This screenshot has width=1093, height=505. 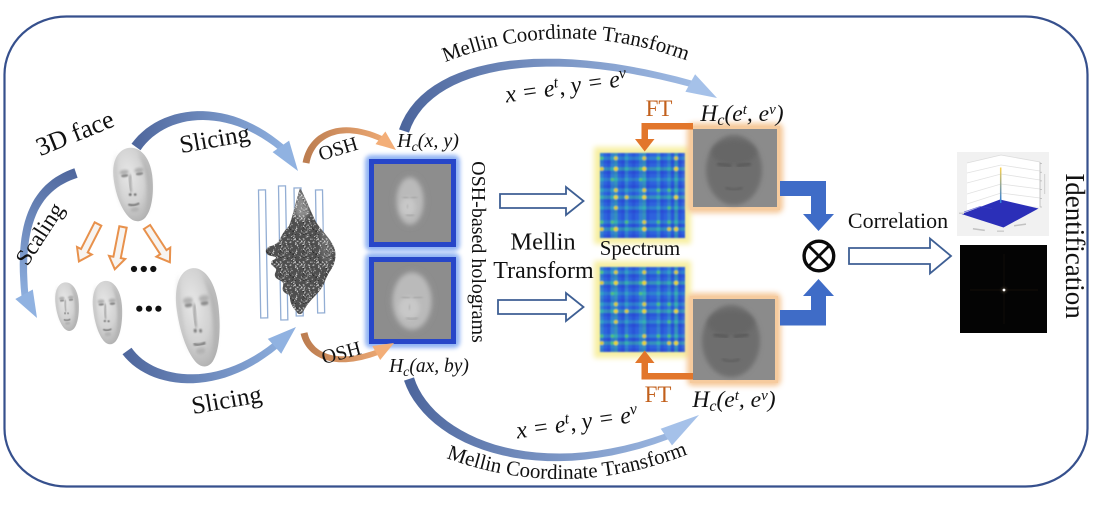 What do you see at coordinates (428, 368) in the screenshot?
I see `svg-text: Hc(ax, by)` at bounding box center [428, 368].